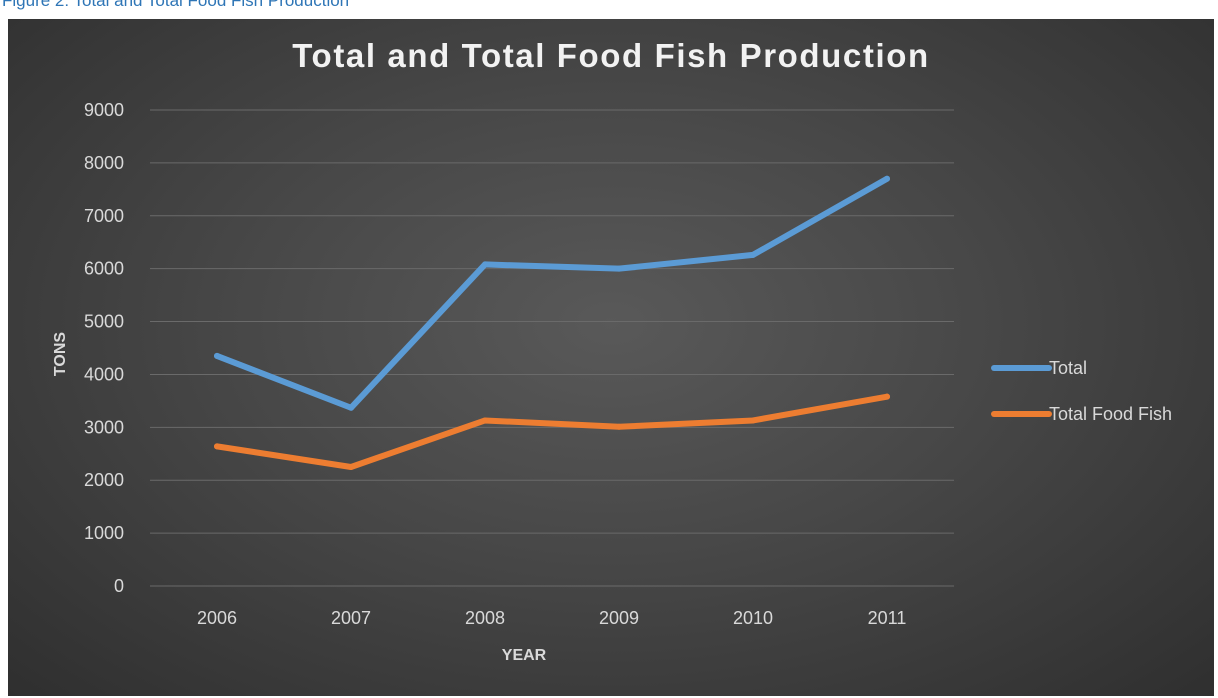  What do you see at coordinates (619, 618) in the screenshot?
I see `x-tick-label: 2009` at bounding box center [619, 618].